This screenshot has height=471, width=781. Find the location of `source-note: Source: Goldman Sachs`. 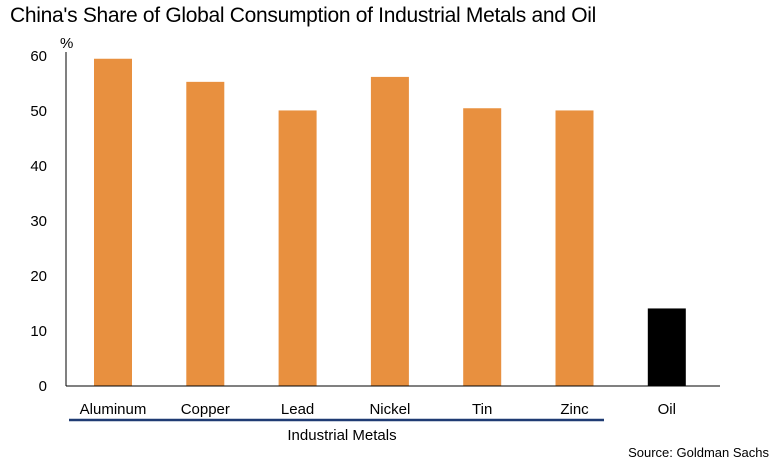

source-note: Source: Goldman Sachs is located at coordinates (698, 452).